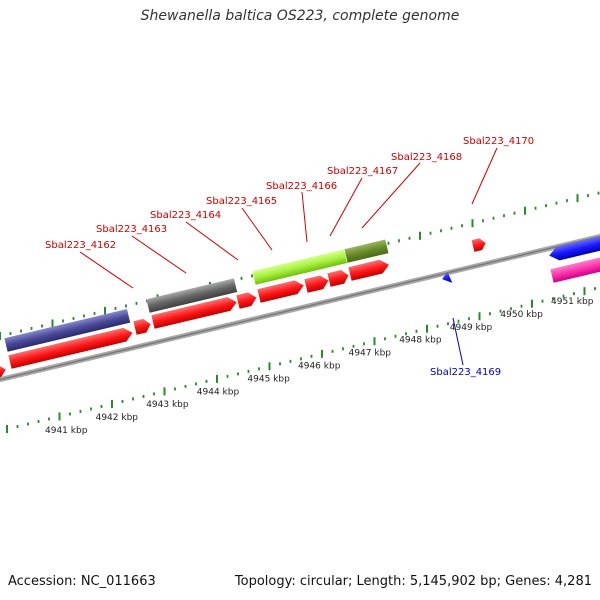 The height and width of the screenshot is (600, 600). I want to click on gene-label-4168: Sbal223_4168, so click(411, 190).